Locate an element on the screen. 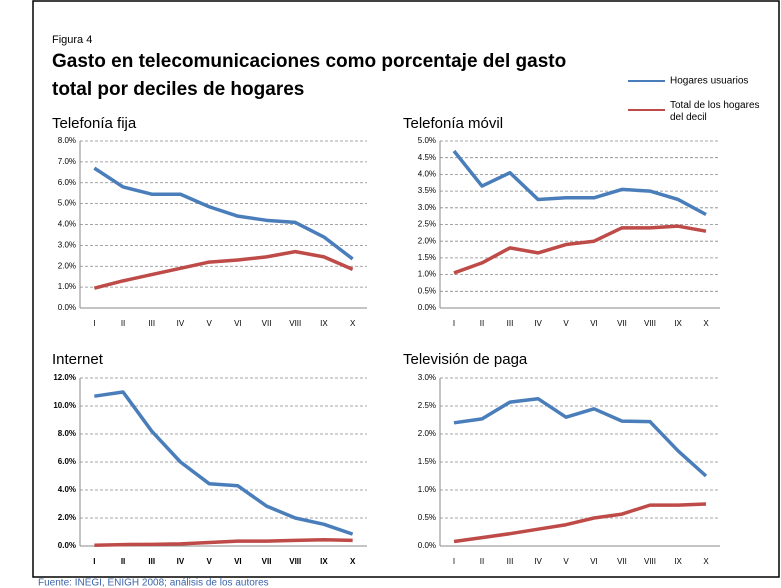  y-tick-label: 7.0% is located at coordinates (67, 161).